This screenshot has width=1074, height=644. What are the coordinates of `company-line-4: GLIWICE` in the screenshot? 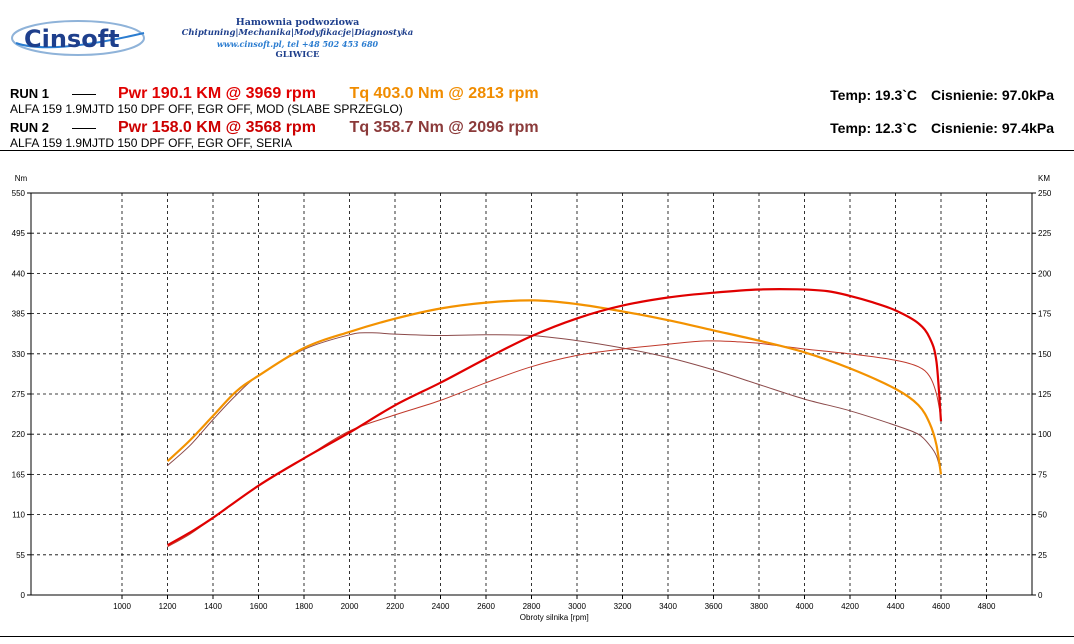 It's located at (297, 55).